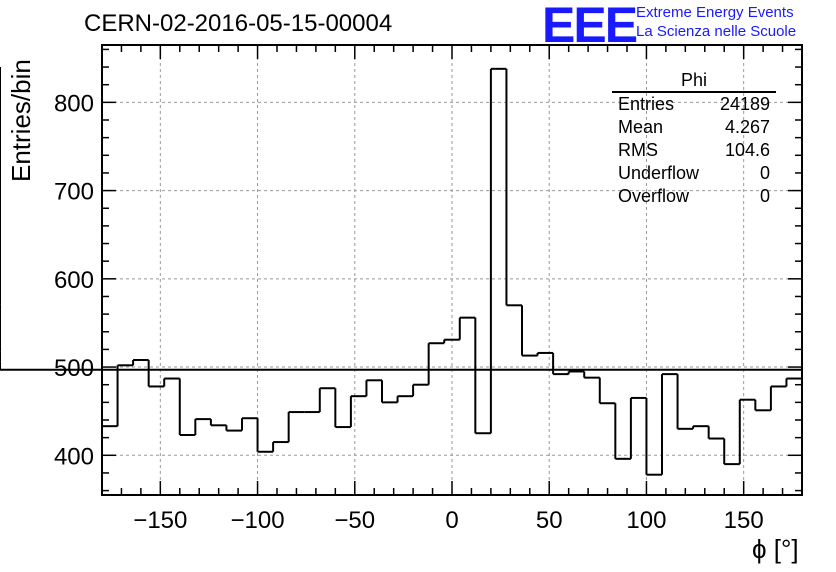  I want to click on y-tick-label: 800, so click(74, 103).